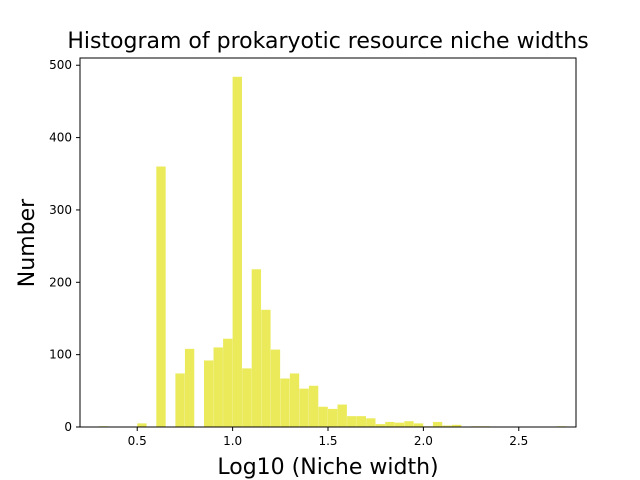 The height and width of the screenshot is (480, 640). I want to click on y-axis-ticks: 0 100 200 300 400 500, so click(64, 246).